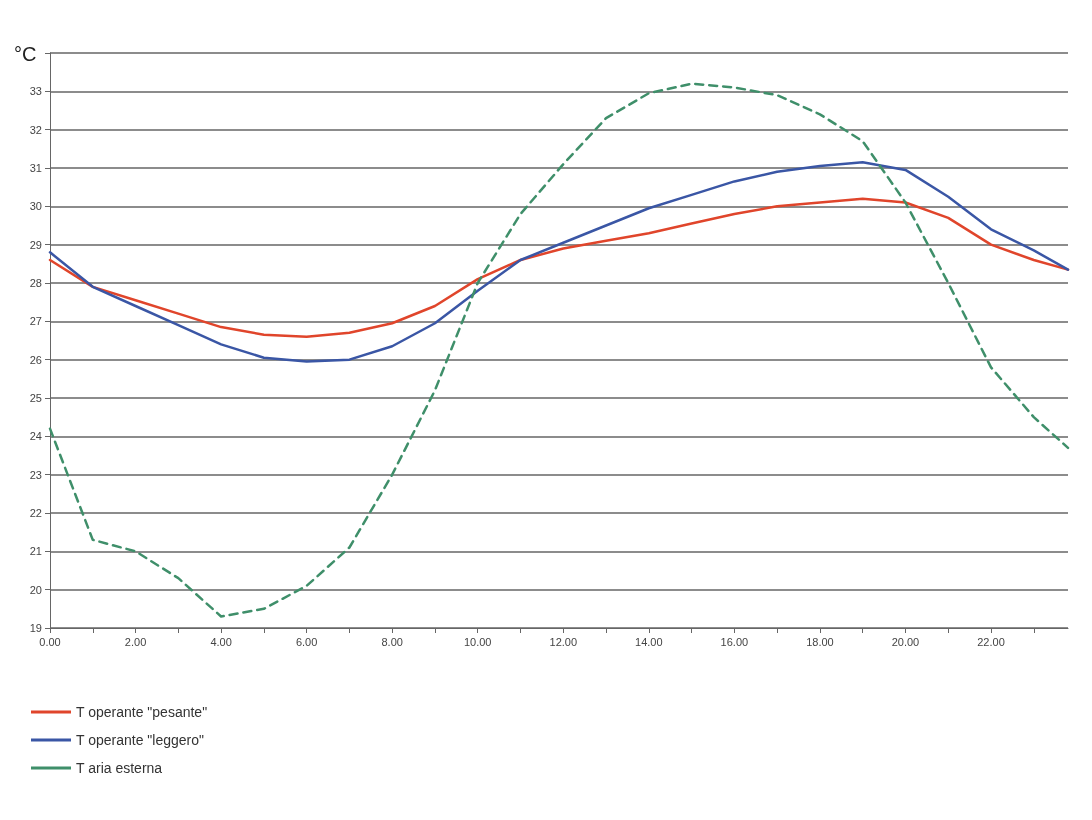 This screenshot has width=1092, height=820. I want to click on legend-label: T operante "pesante", so click(142, 712).